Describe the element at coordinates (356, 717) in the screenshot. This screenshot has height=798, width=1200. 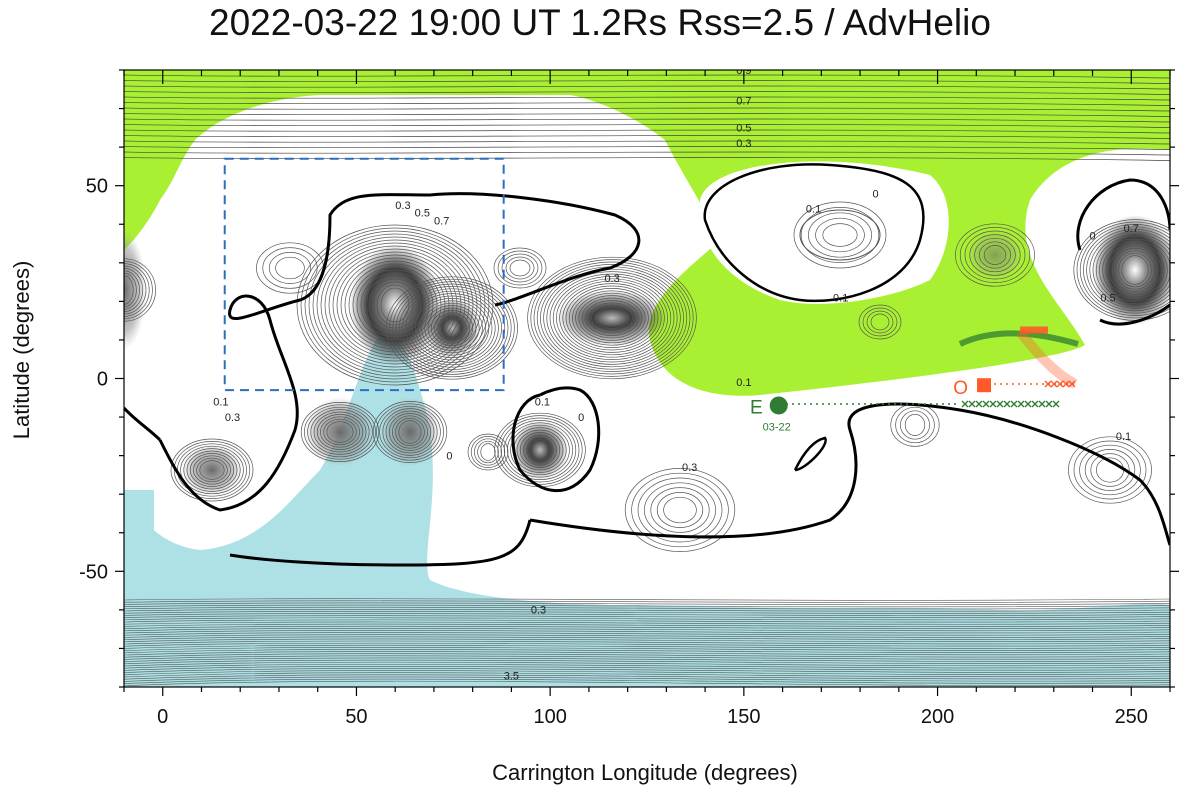
I see `x-tick-label: 50` at that location.